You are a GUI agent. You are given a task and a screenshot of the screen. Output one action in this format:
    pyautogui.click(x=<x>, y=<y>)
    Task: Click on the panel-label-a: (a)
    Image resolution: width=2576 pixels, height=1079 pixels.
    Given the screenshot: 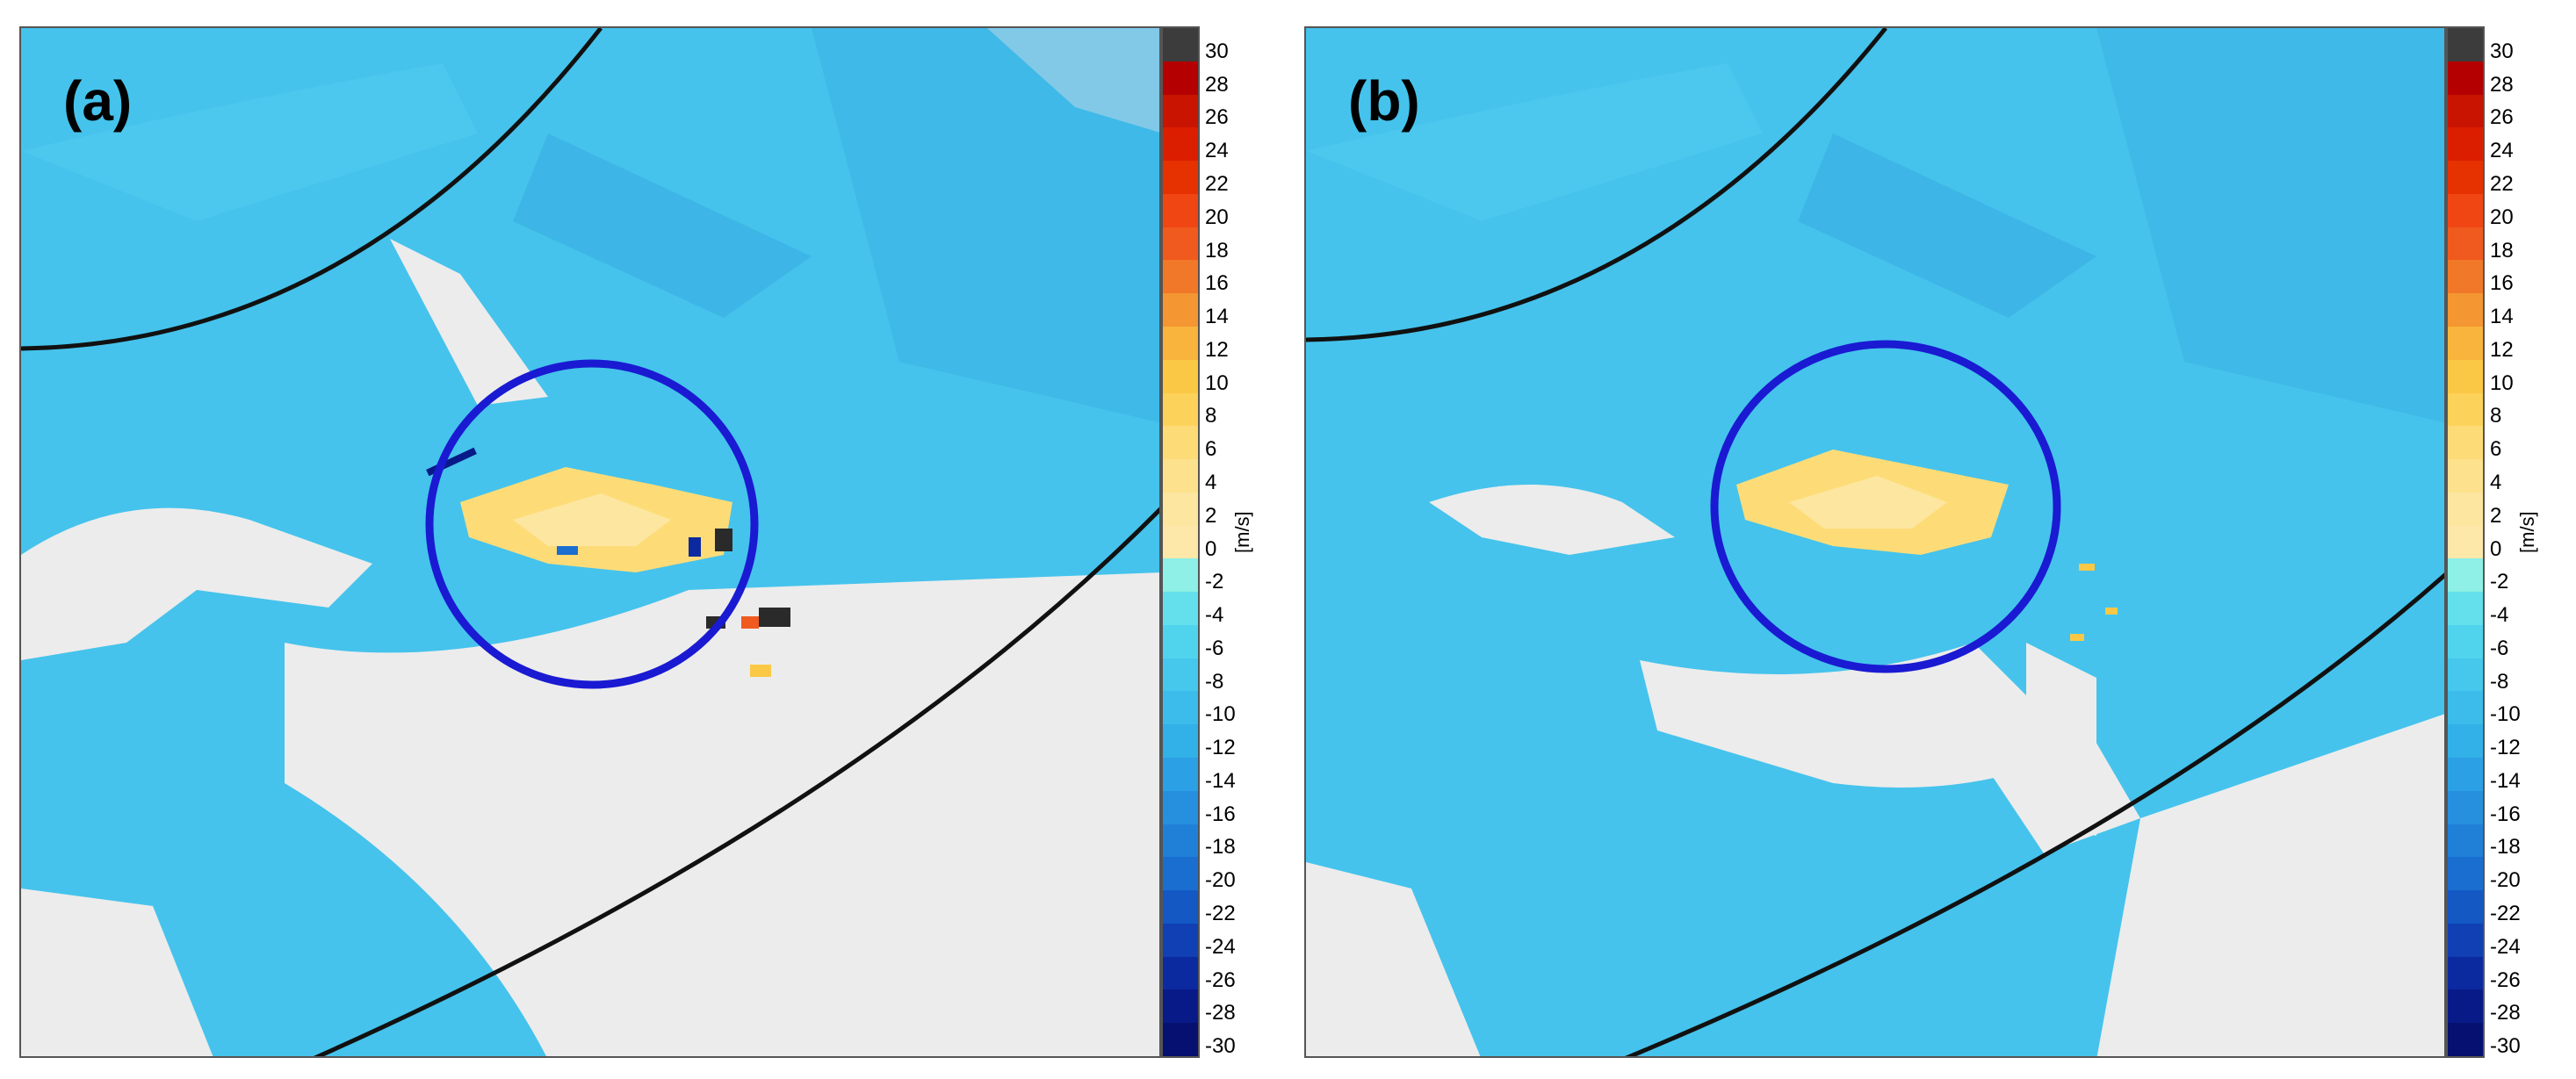 What is the action you would take?
    pyautogui.click(x=98, y=101)
    